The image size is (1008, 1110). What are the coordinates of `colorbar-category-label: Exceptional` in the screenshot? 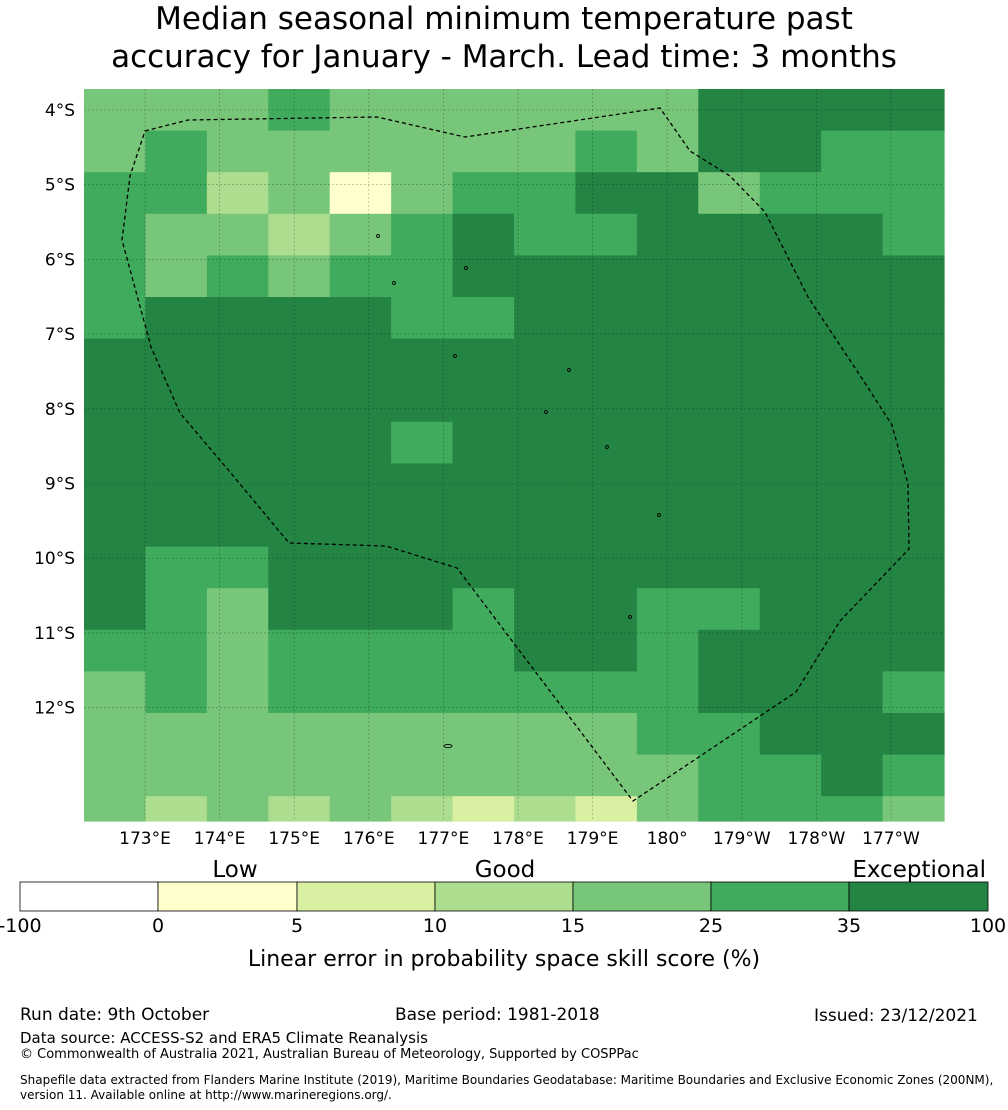 It's located at (919, 870).